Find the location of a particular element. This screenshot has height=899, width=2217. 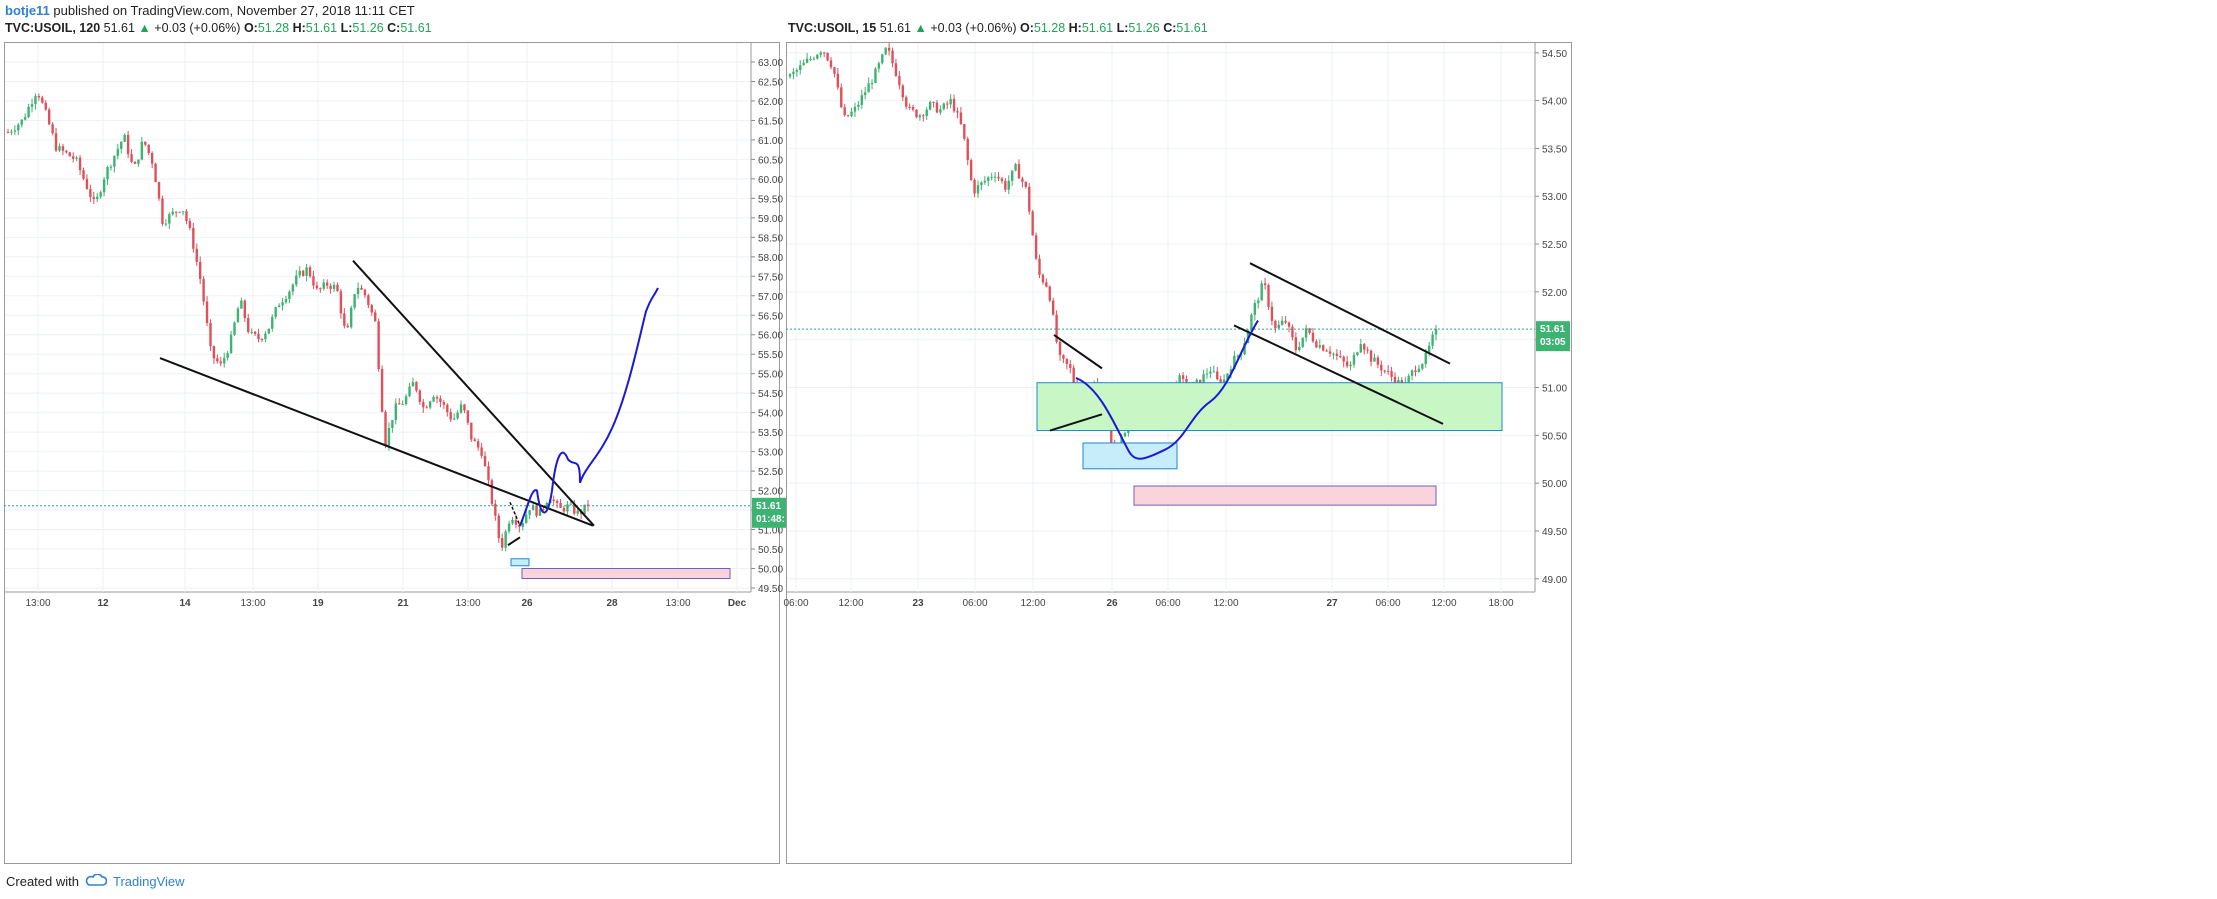

author-link: botje11 is located at coordinates (27, 10).